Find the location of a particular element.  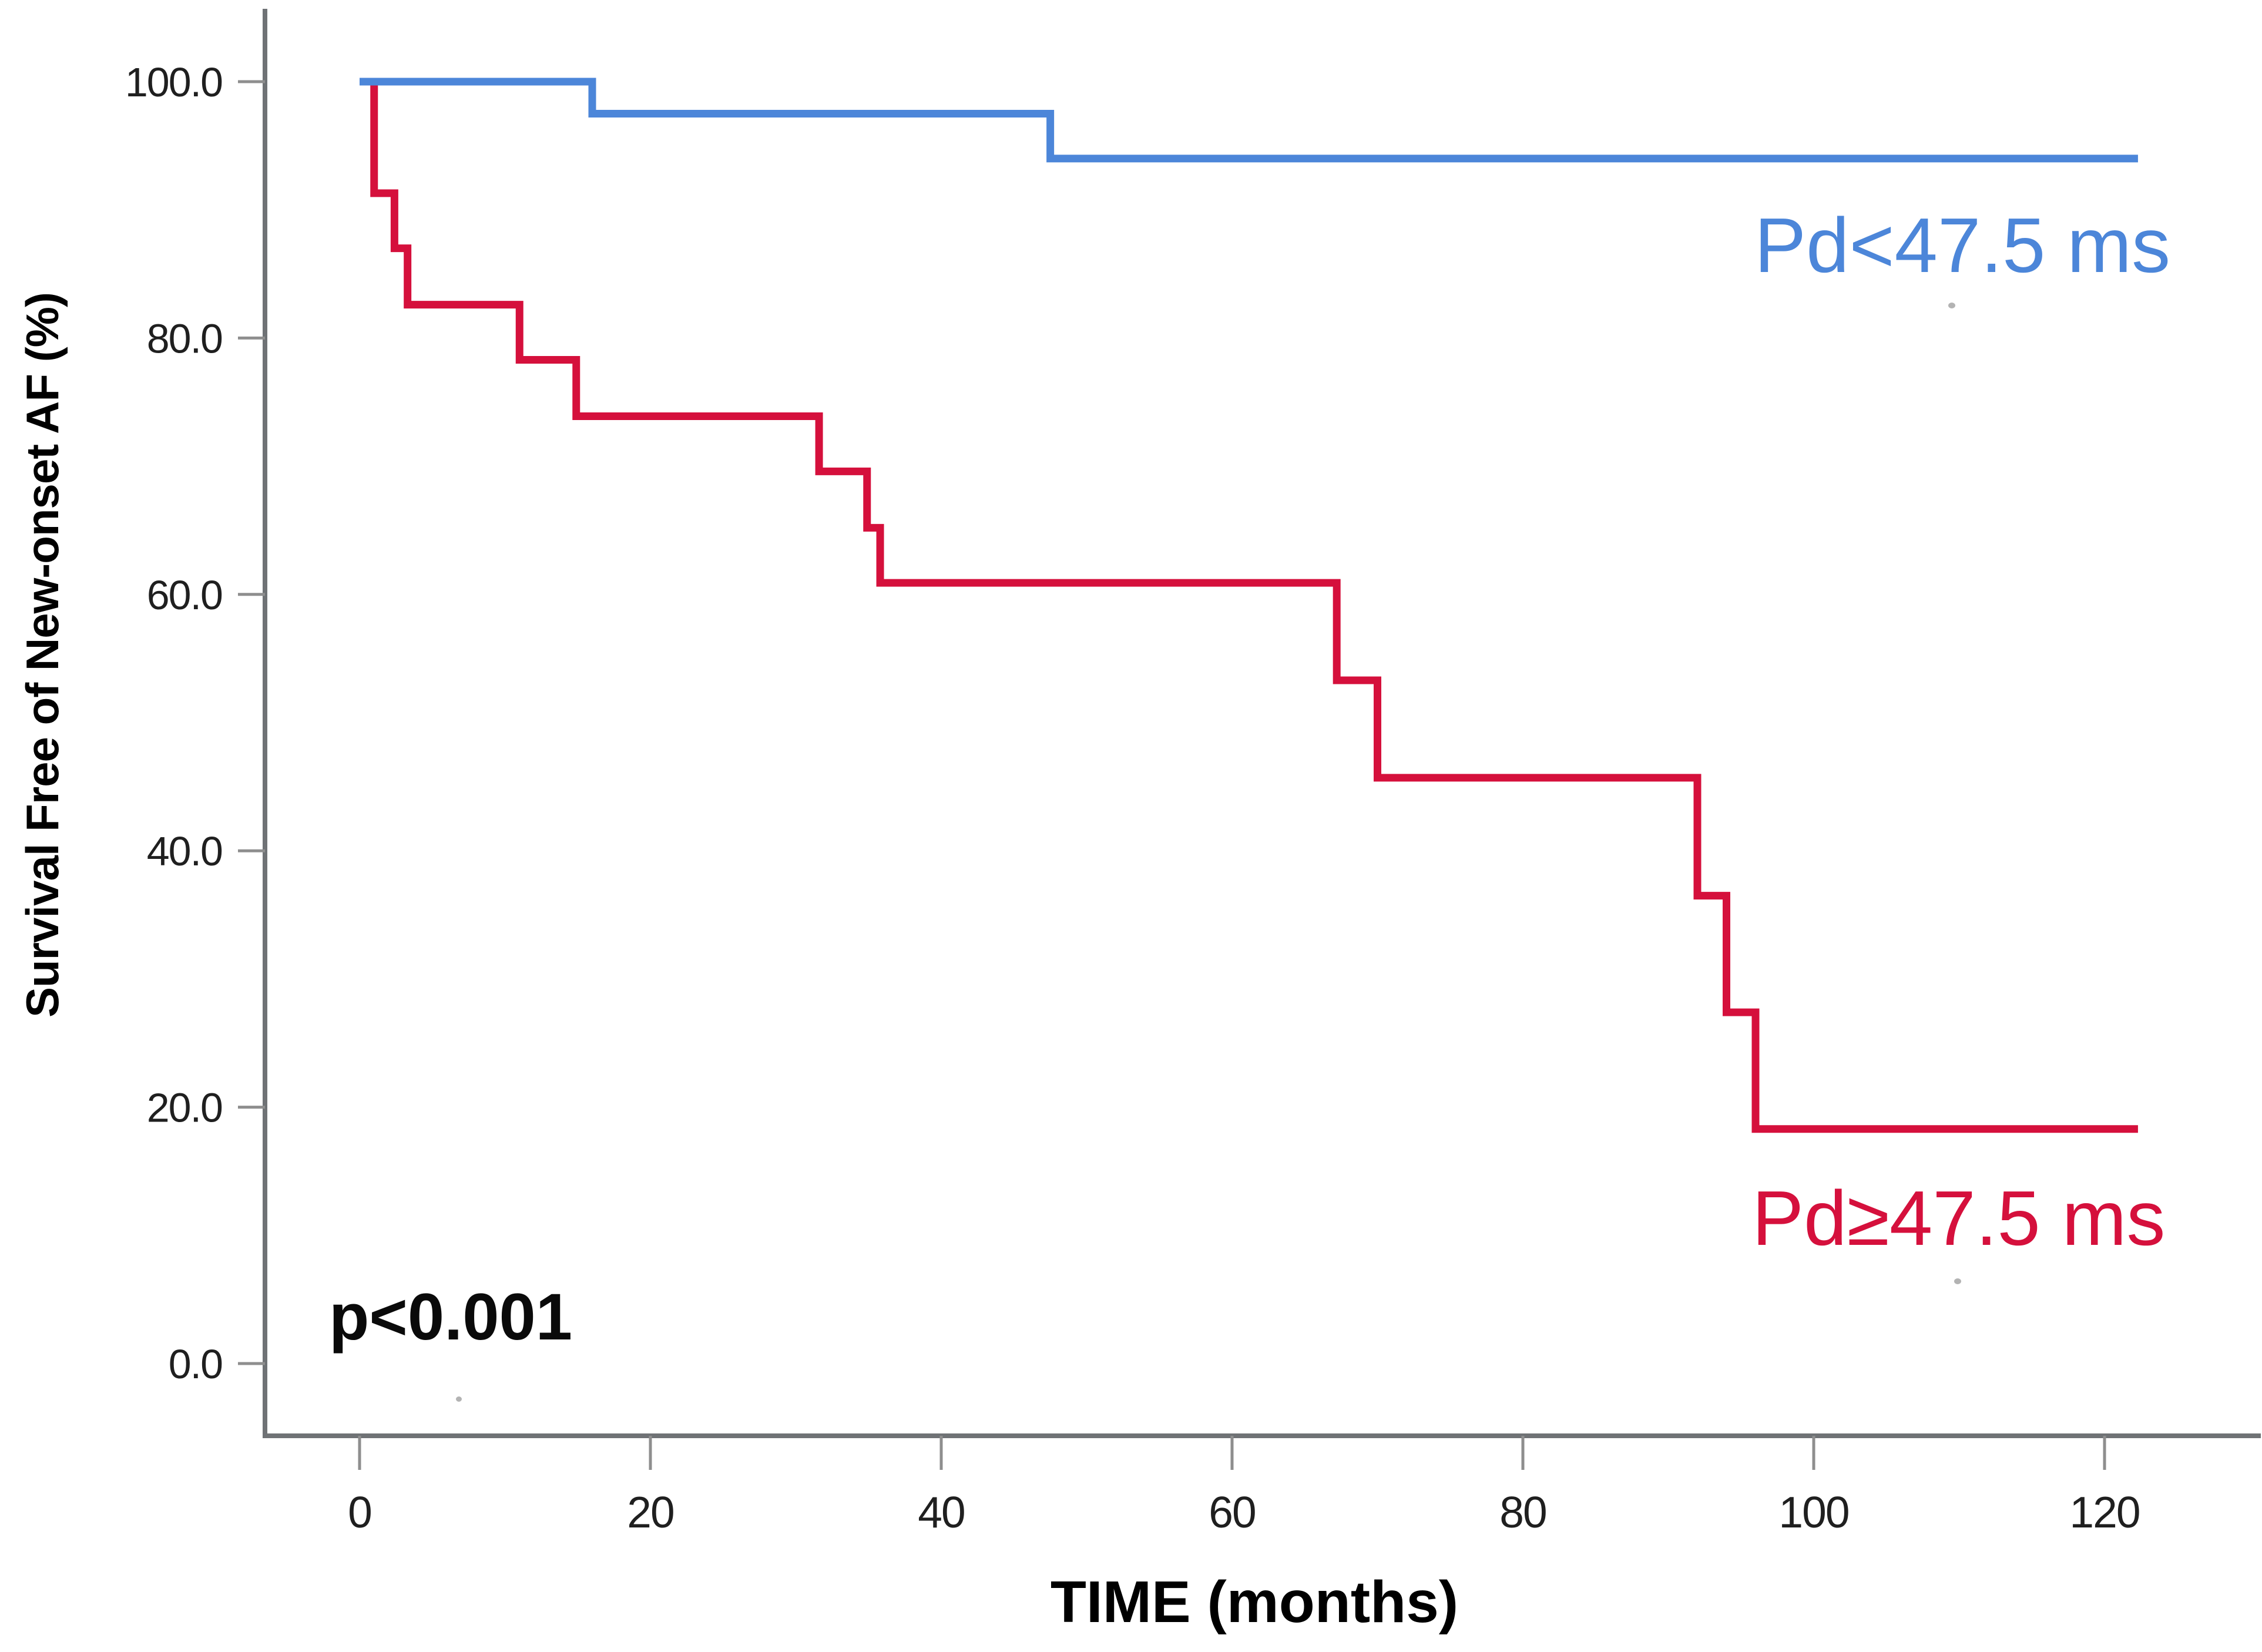

y-tick-label: 0.0 is located at coordinates (196, 1364).